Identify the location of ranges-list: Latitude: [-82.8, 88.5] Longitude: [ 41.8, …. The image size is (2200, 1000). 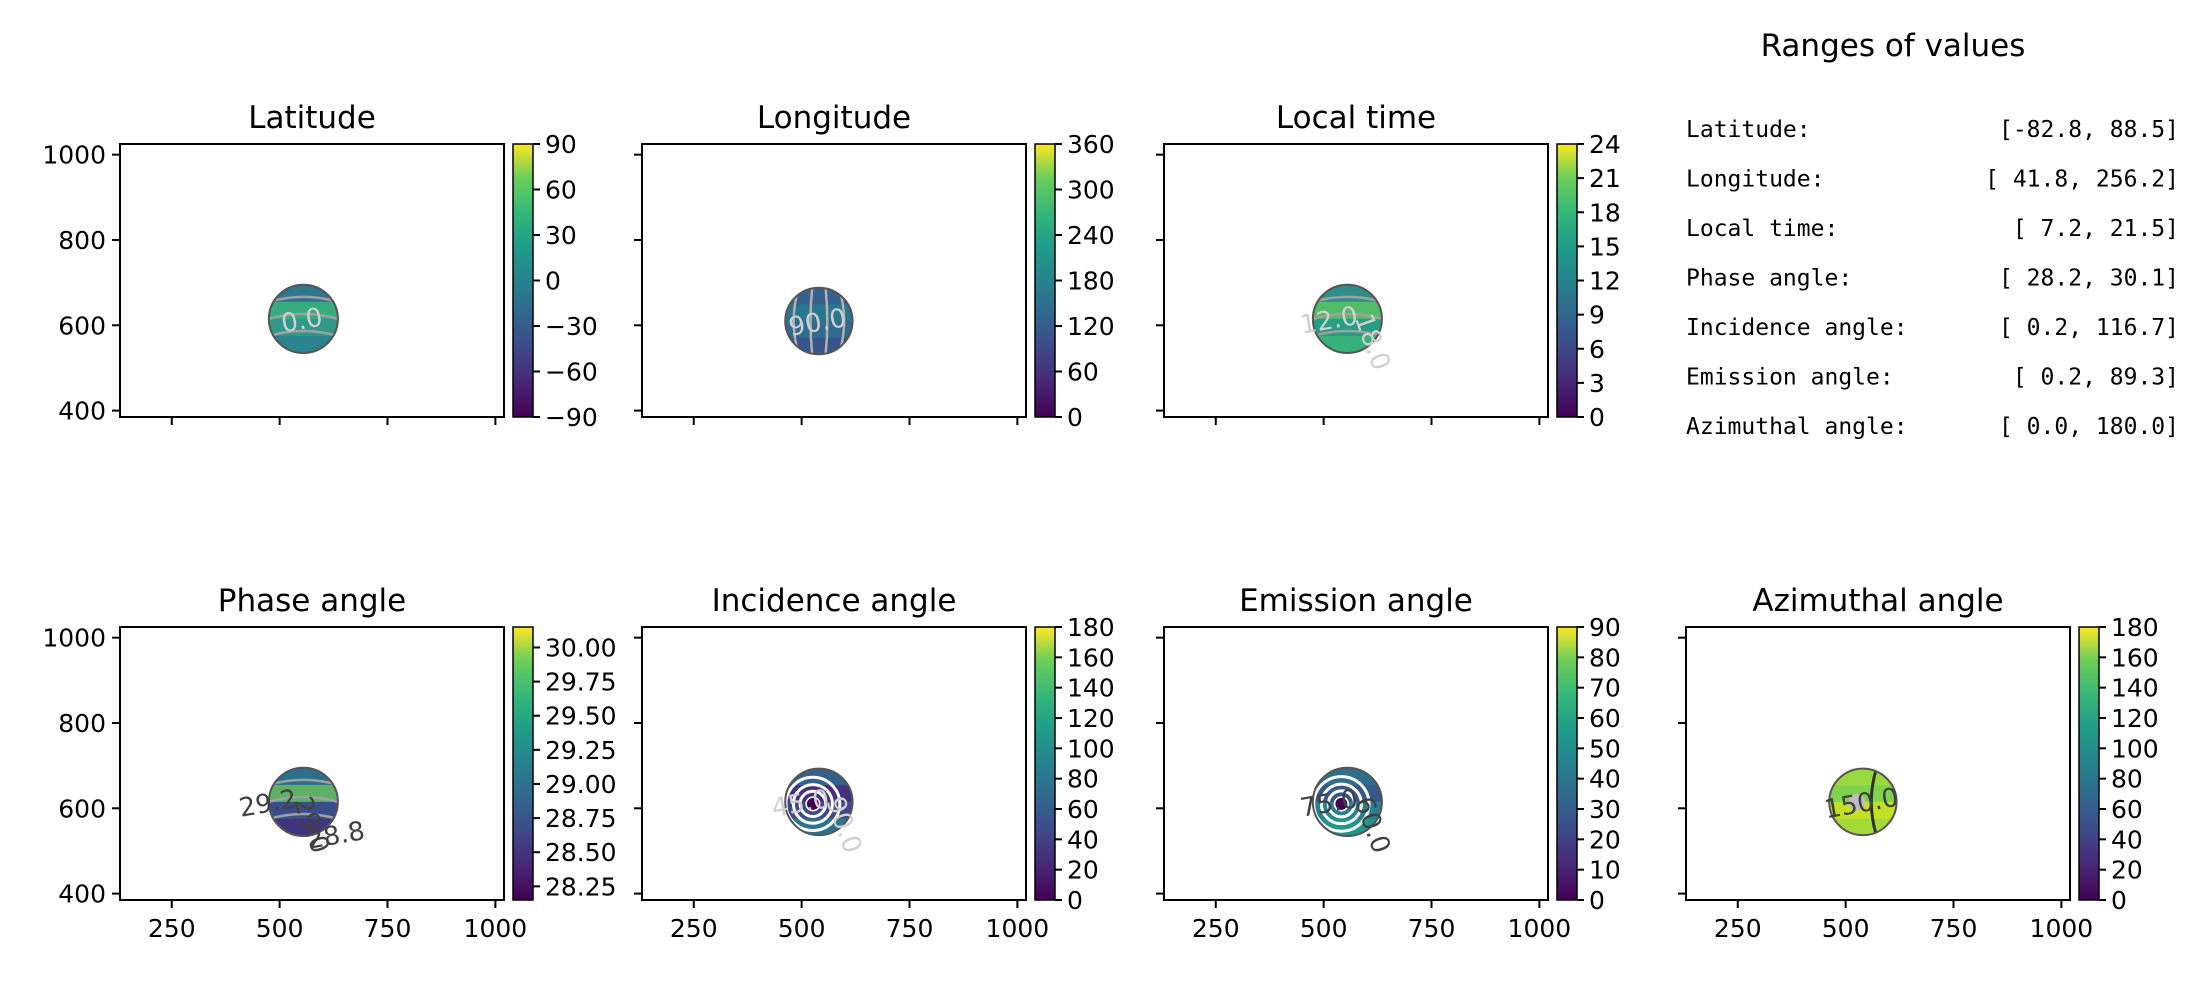
(1932, 278).